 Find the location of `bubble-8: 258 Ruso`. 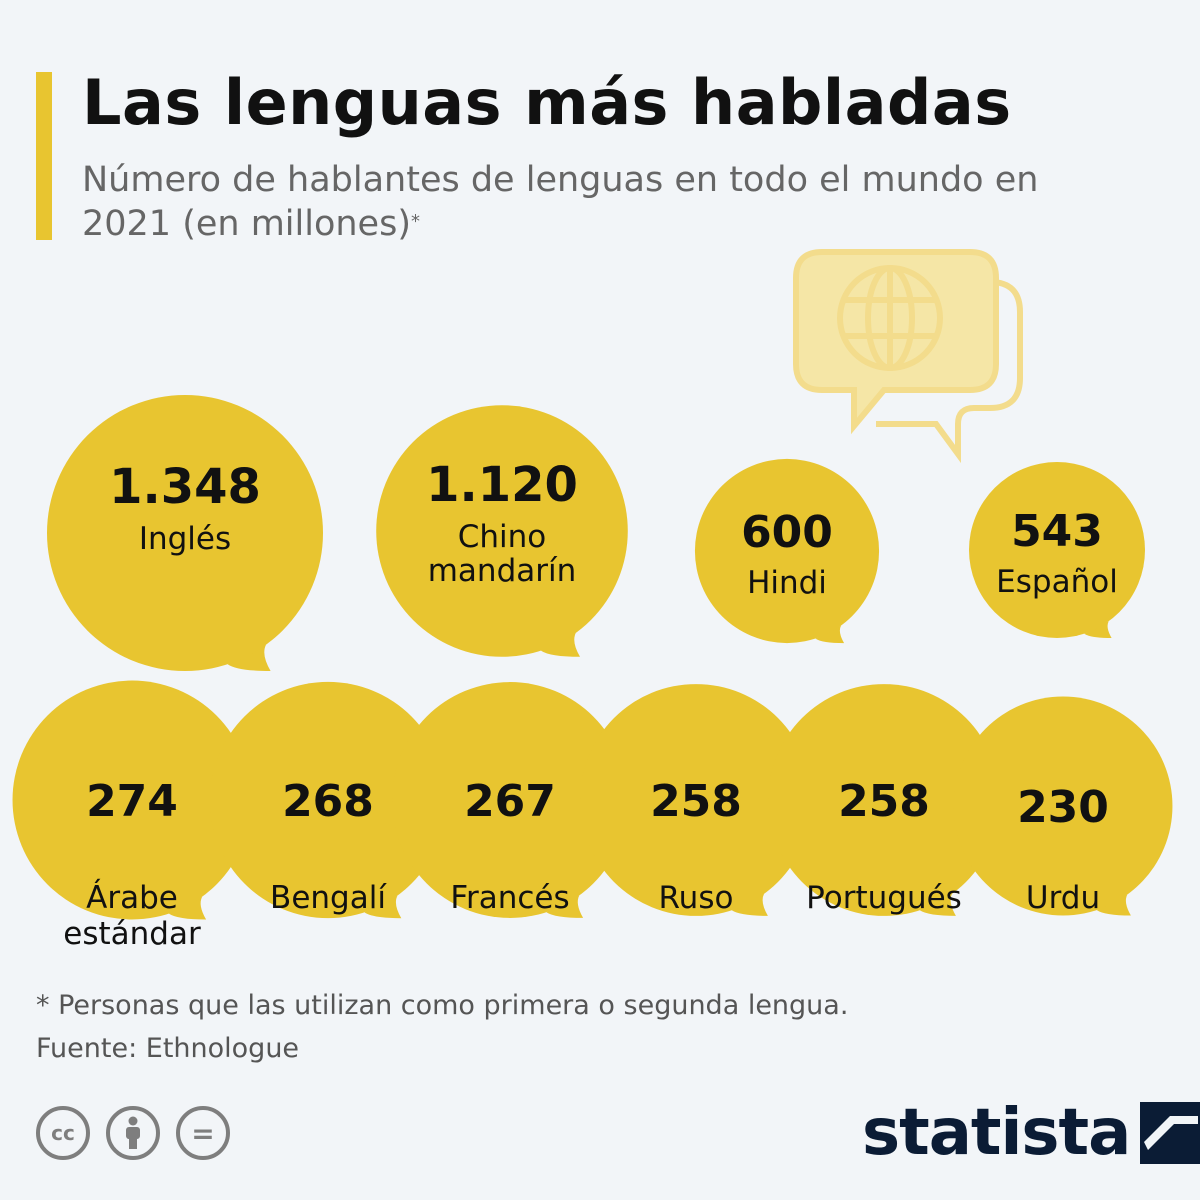

bubble-8: 258 Ruso is located at coordinates (696, 800).